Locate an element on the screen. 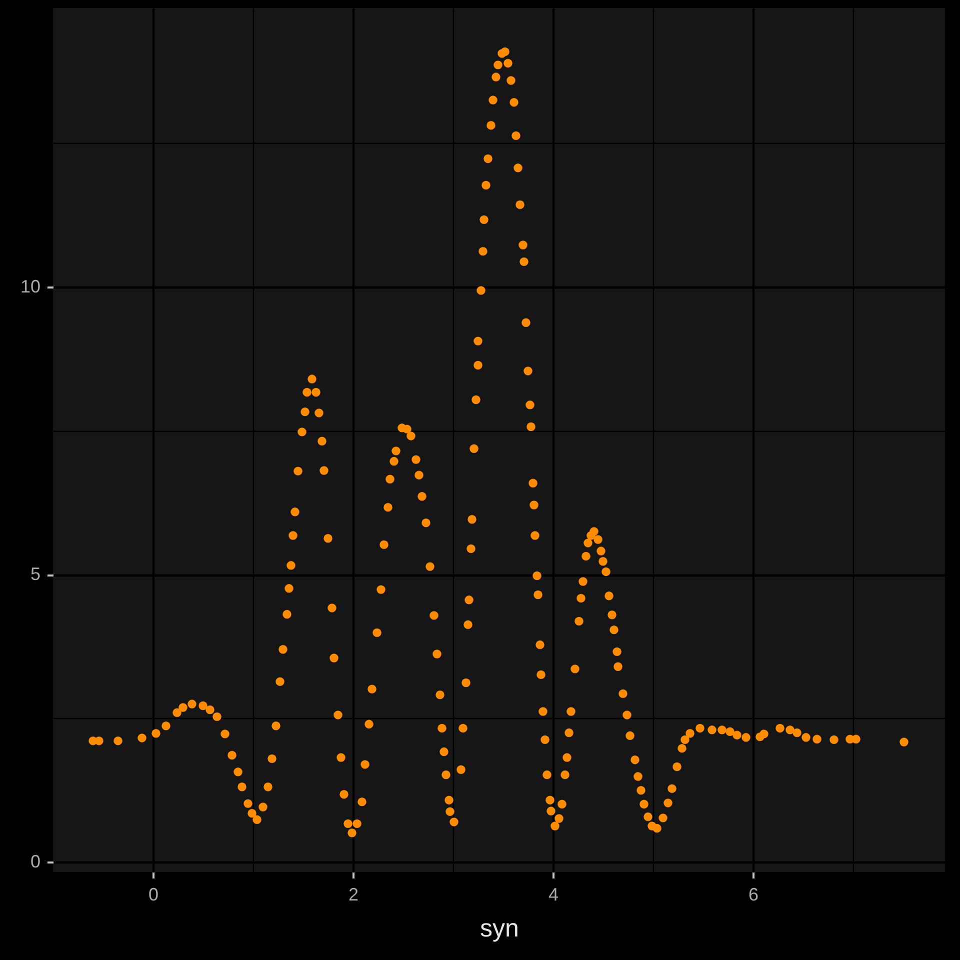  x-axis-title: syn is located at coordinates (499, 928).